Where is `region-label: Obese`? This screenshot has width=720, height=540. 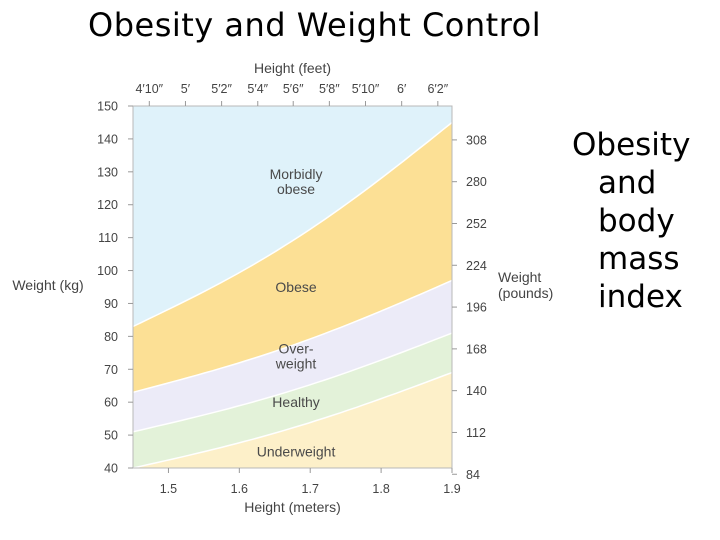 region-label: Obese is located at coordinates (295, 287).